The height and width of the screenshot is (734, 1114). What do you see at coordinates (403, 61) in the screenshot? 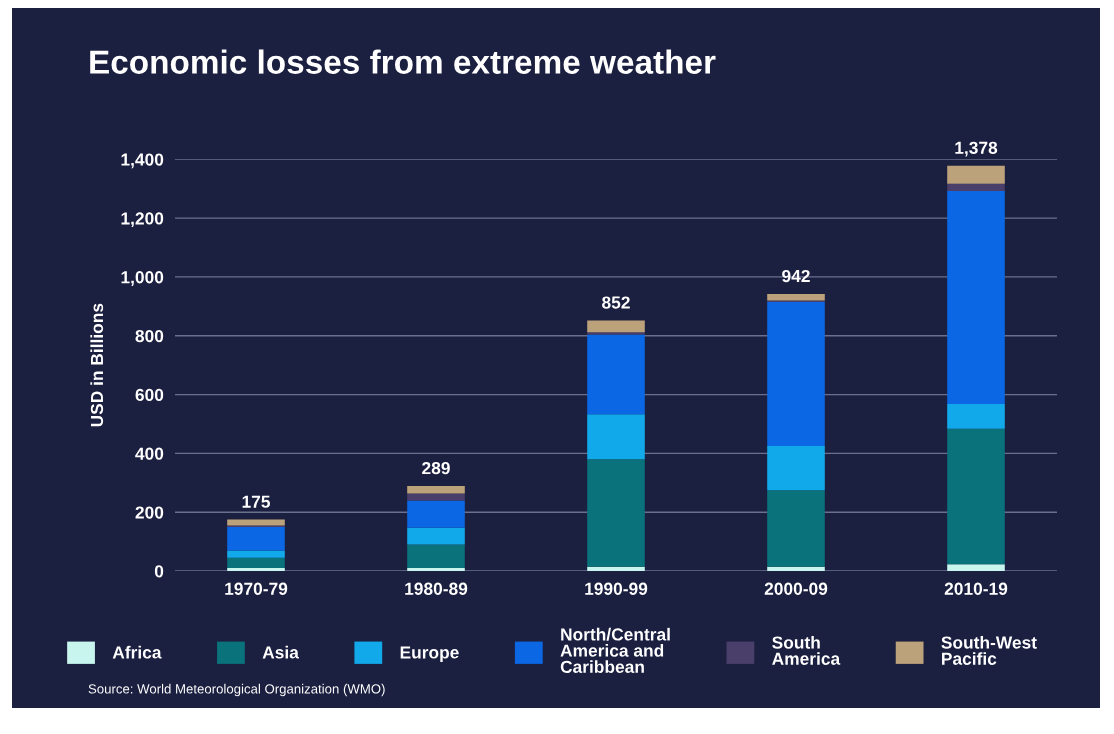
I see `chart-title: Economic losses from extreme weather` at bounding box center [403, 61].